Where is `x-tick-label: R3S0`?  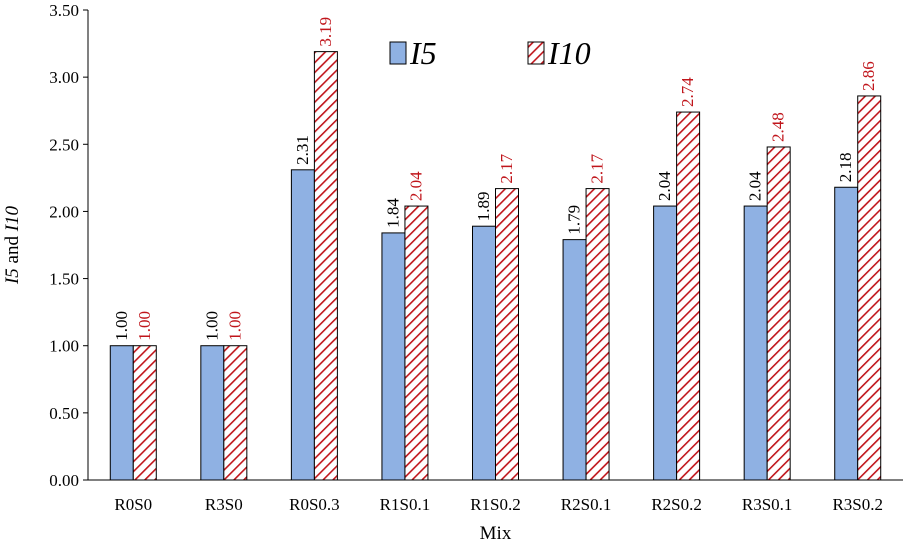
x-tick-label: R3S0 is located at coordinates (224, 504).